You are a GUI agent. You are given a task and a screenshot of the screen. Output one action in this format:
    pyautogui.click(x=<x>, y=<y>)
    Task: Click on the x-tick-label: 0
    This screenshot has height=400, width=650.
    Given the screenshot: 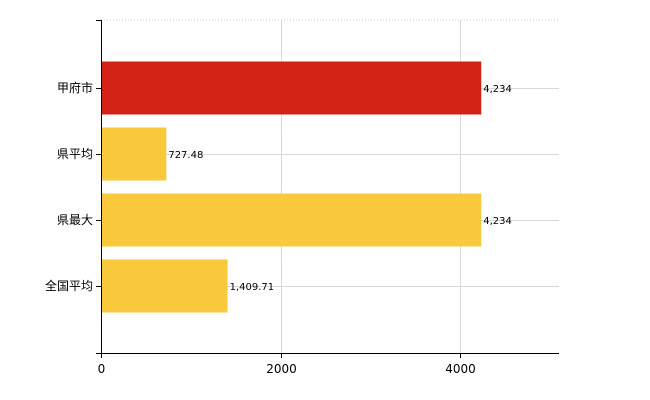 What is the action you would take?
    pyautogui.click(x=102, y=369)
    